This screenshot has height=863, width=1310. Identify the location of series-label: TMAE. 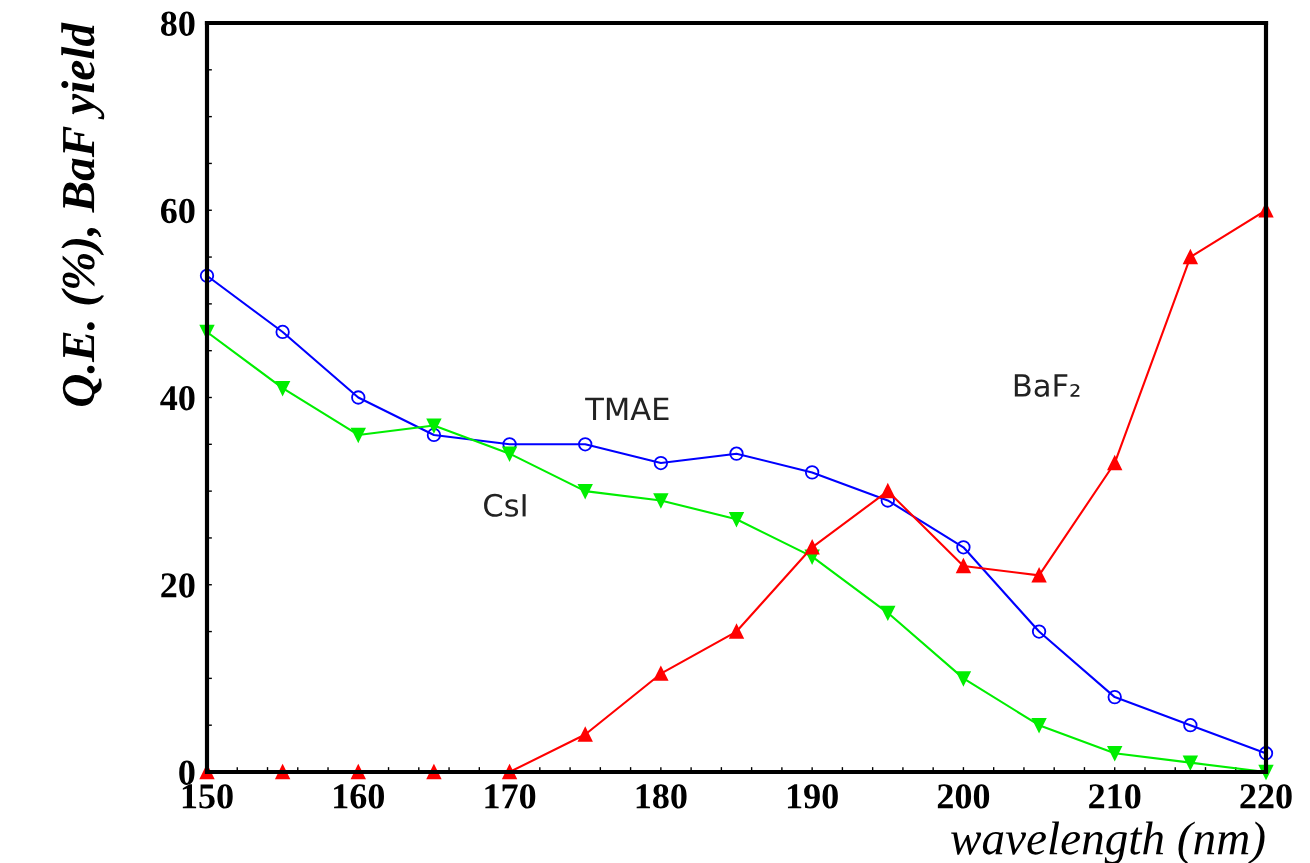
(627, 408).